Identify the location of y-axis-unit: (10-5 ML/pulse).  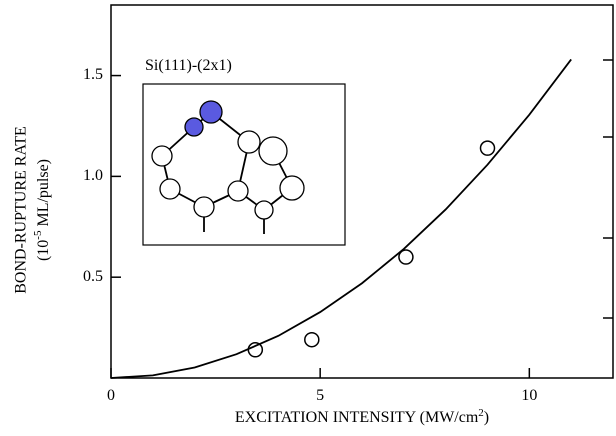
(42, 210).